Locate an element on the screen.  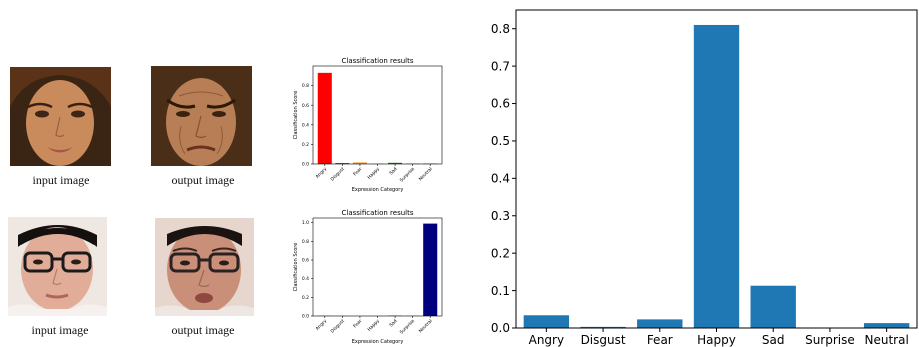
y-tick-label: 0.5 is located at coordinates (500, 141).